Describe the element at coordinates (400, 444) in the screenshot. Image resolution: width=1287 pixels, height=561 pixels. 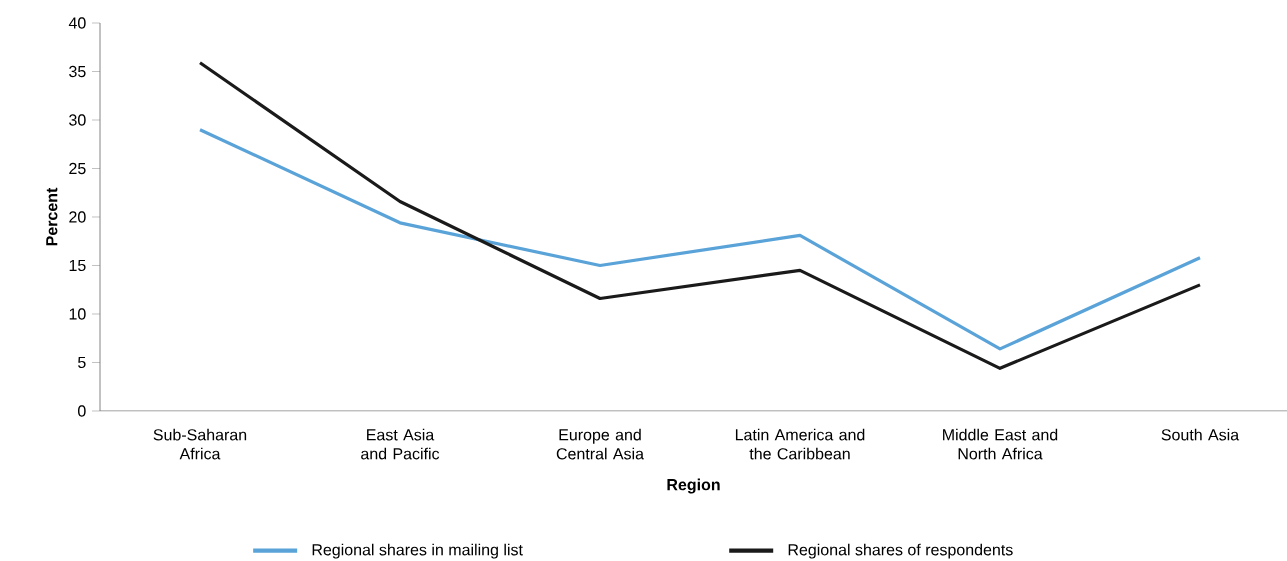
I see `x-tick-label: East Asia and Pacific` at that location.